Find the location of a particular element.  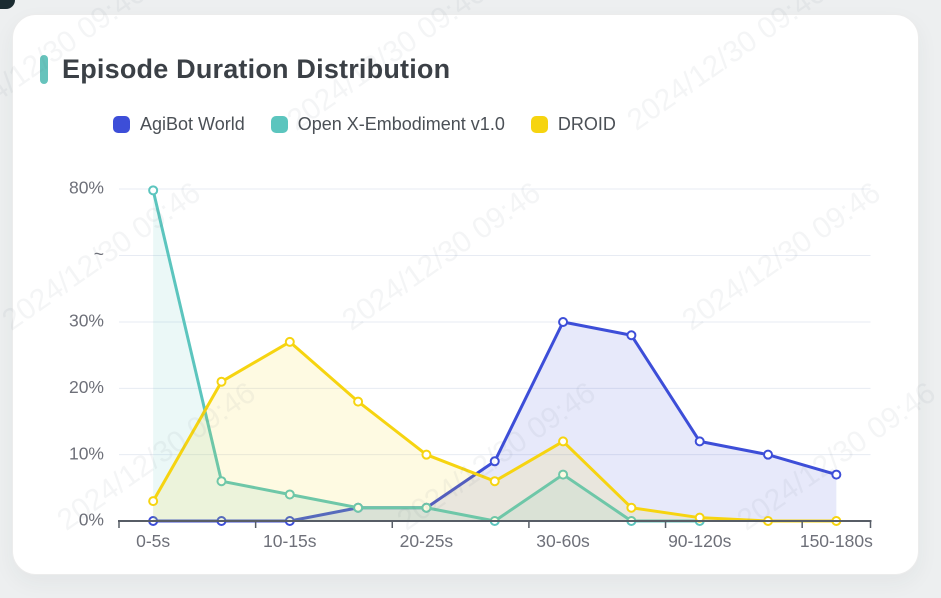

legend: AgiBot World Open X-Embodiment v1.0 DROID is located at coordinates (364, 124).